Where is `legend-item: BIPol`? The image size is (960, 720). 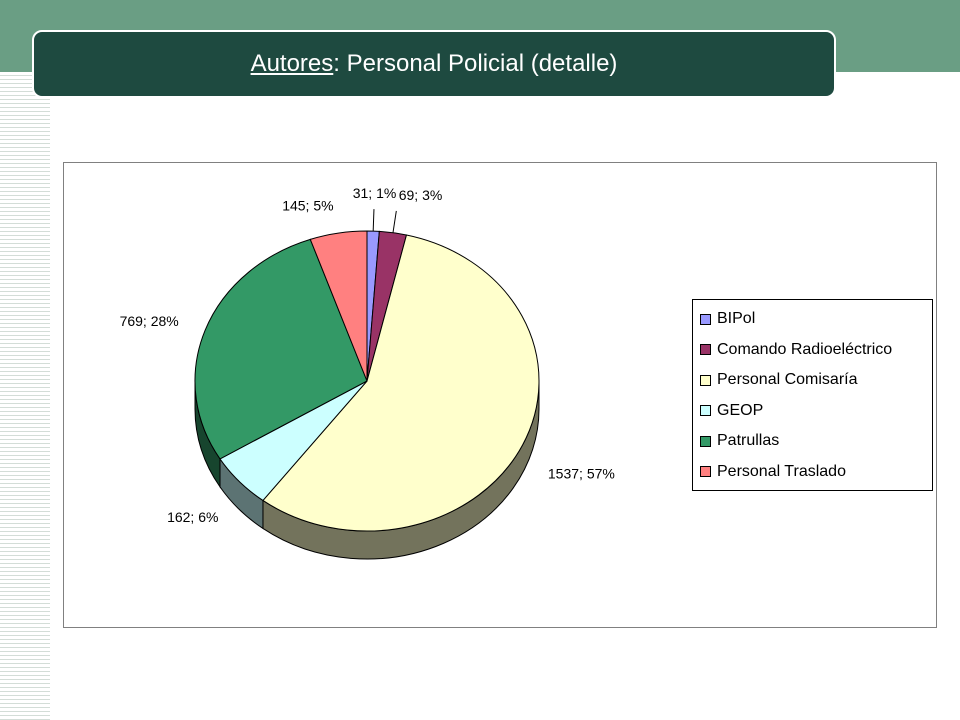
legend-item: BIPol is located at coordinates (812, 319).